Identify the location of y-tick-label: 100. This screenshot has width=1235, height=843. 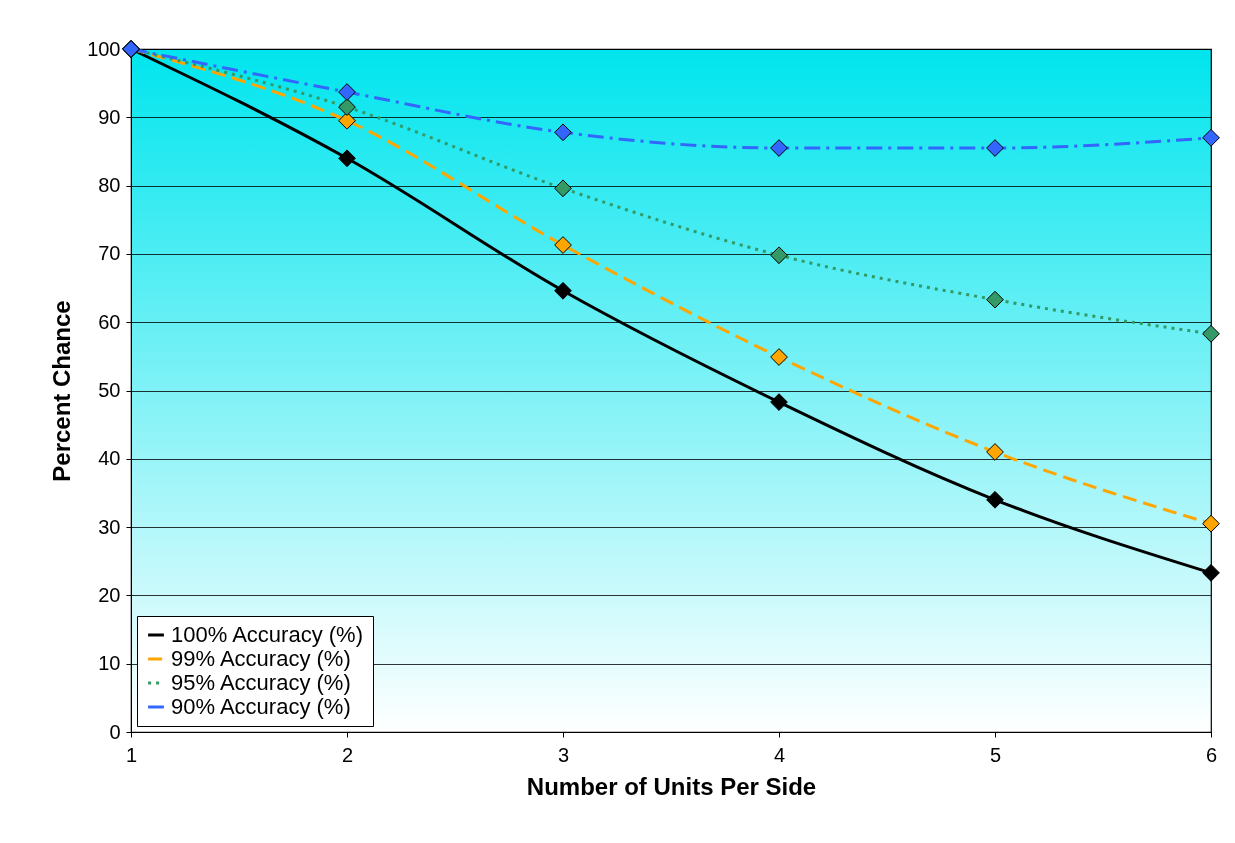
(104, 48).